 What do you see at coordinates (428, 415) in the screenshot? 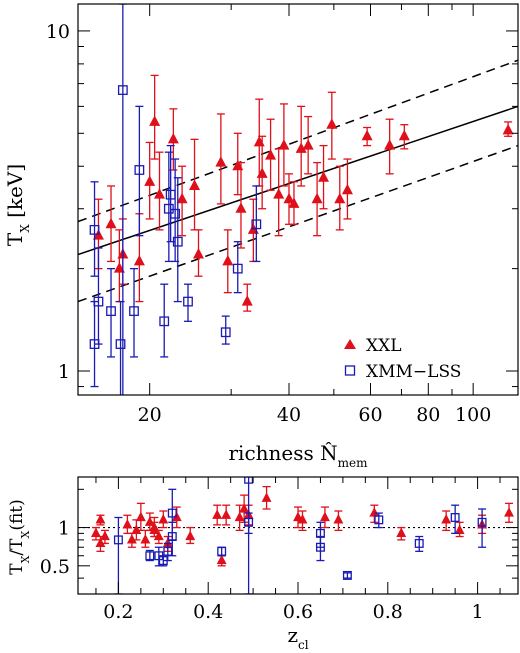
I see `x-tick-label: 80` at bounding box center [428, 415].